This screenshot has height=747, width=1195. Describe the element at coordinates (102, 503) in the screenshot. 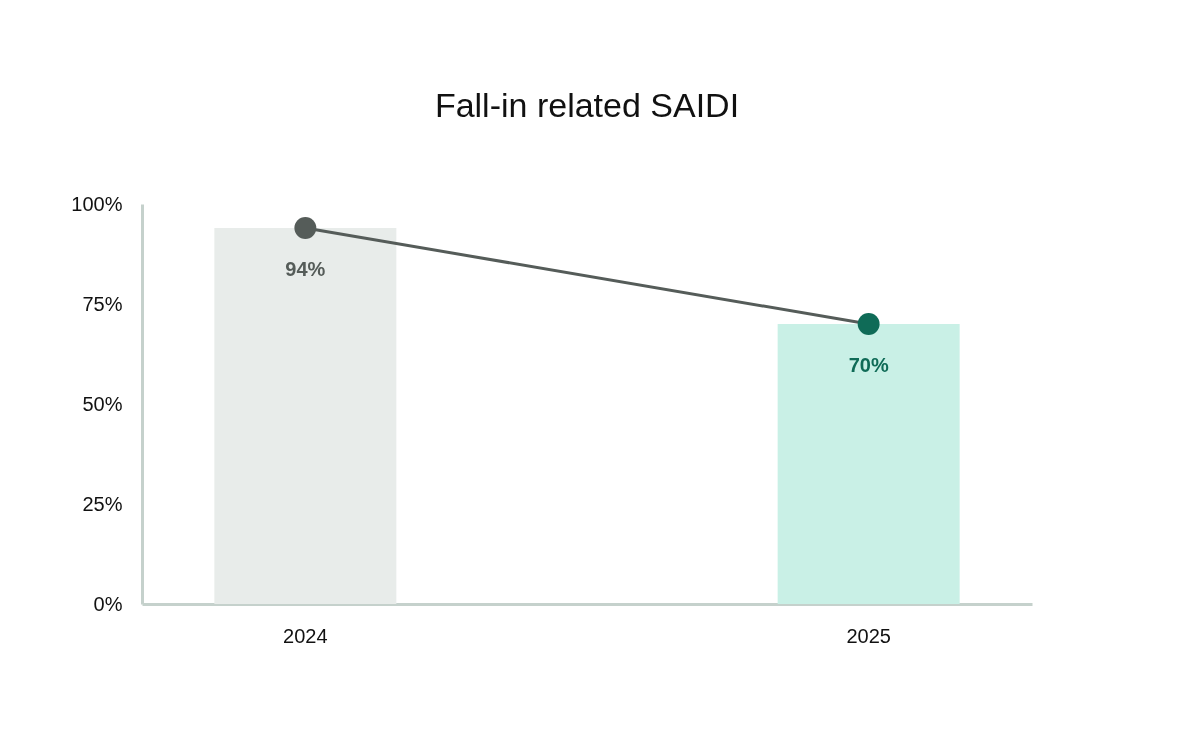

I see `y-tick-label: 25%` at that location.